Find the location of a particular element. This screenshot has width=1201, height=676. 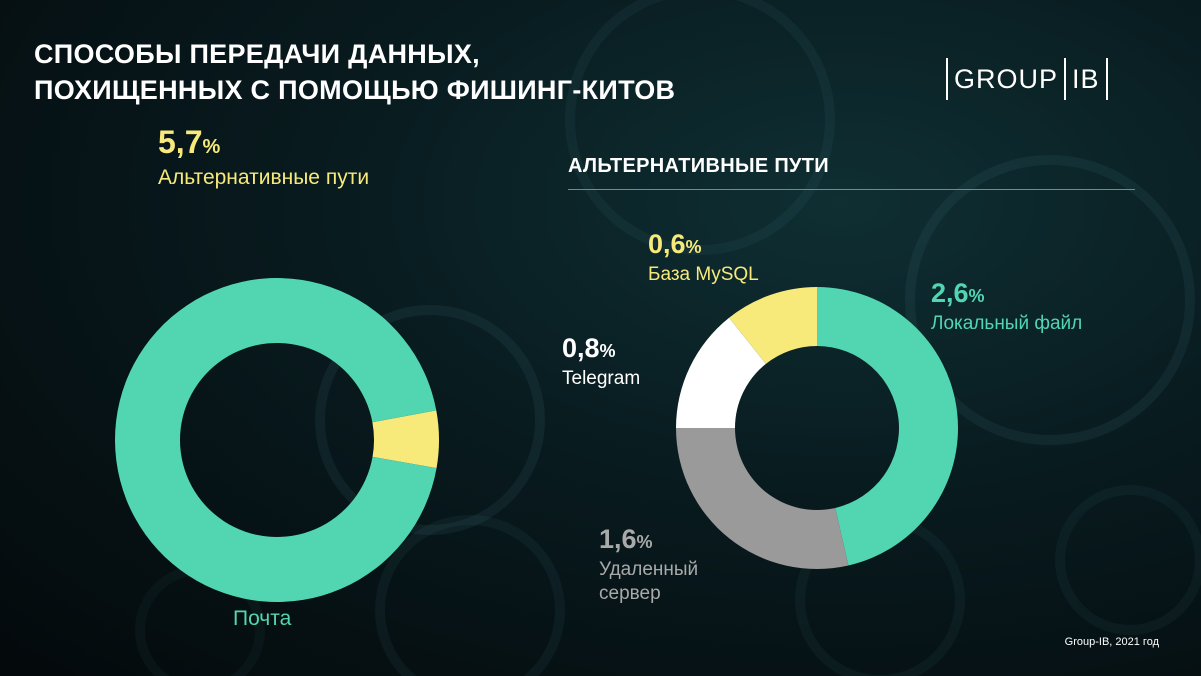

label-remote-server: 1,6% Удаленный сервер is located at coordinates (669, 564).